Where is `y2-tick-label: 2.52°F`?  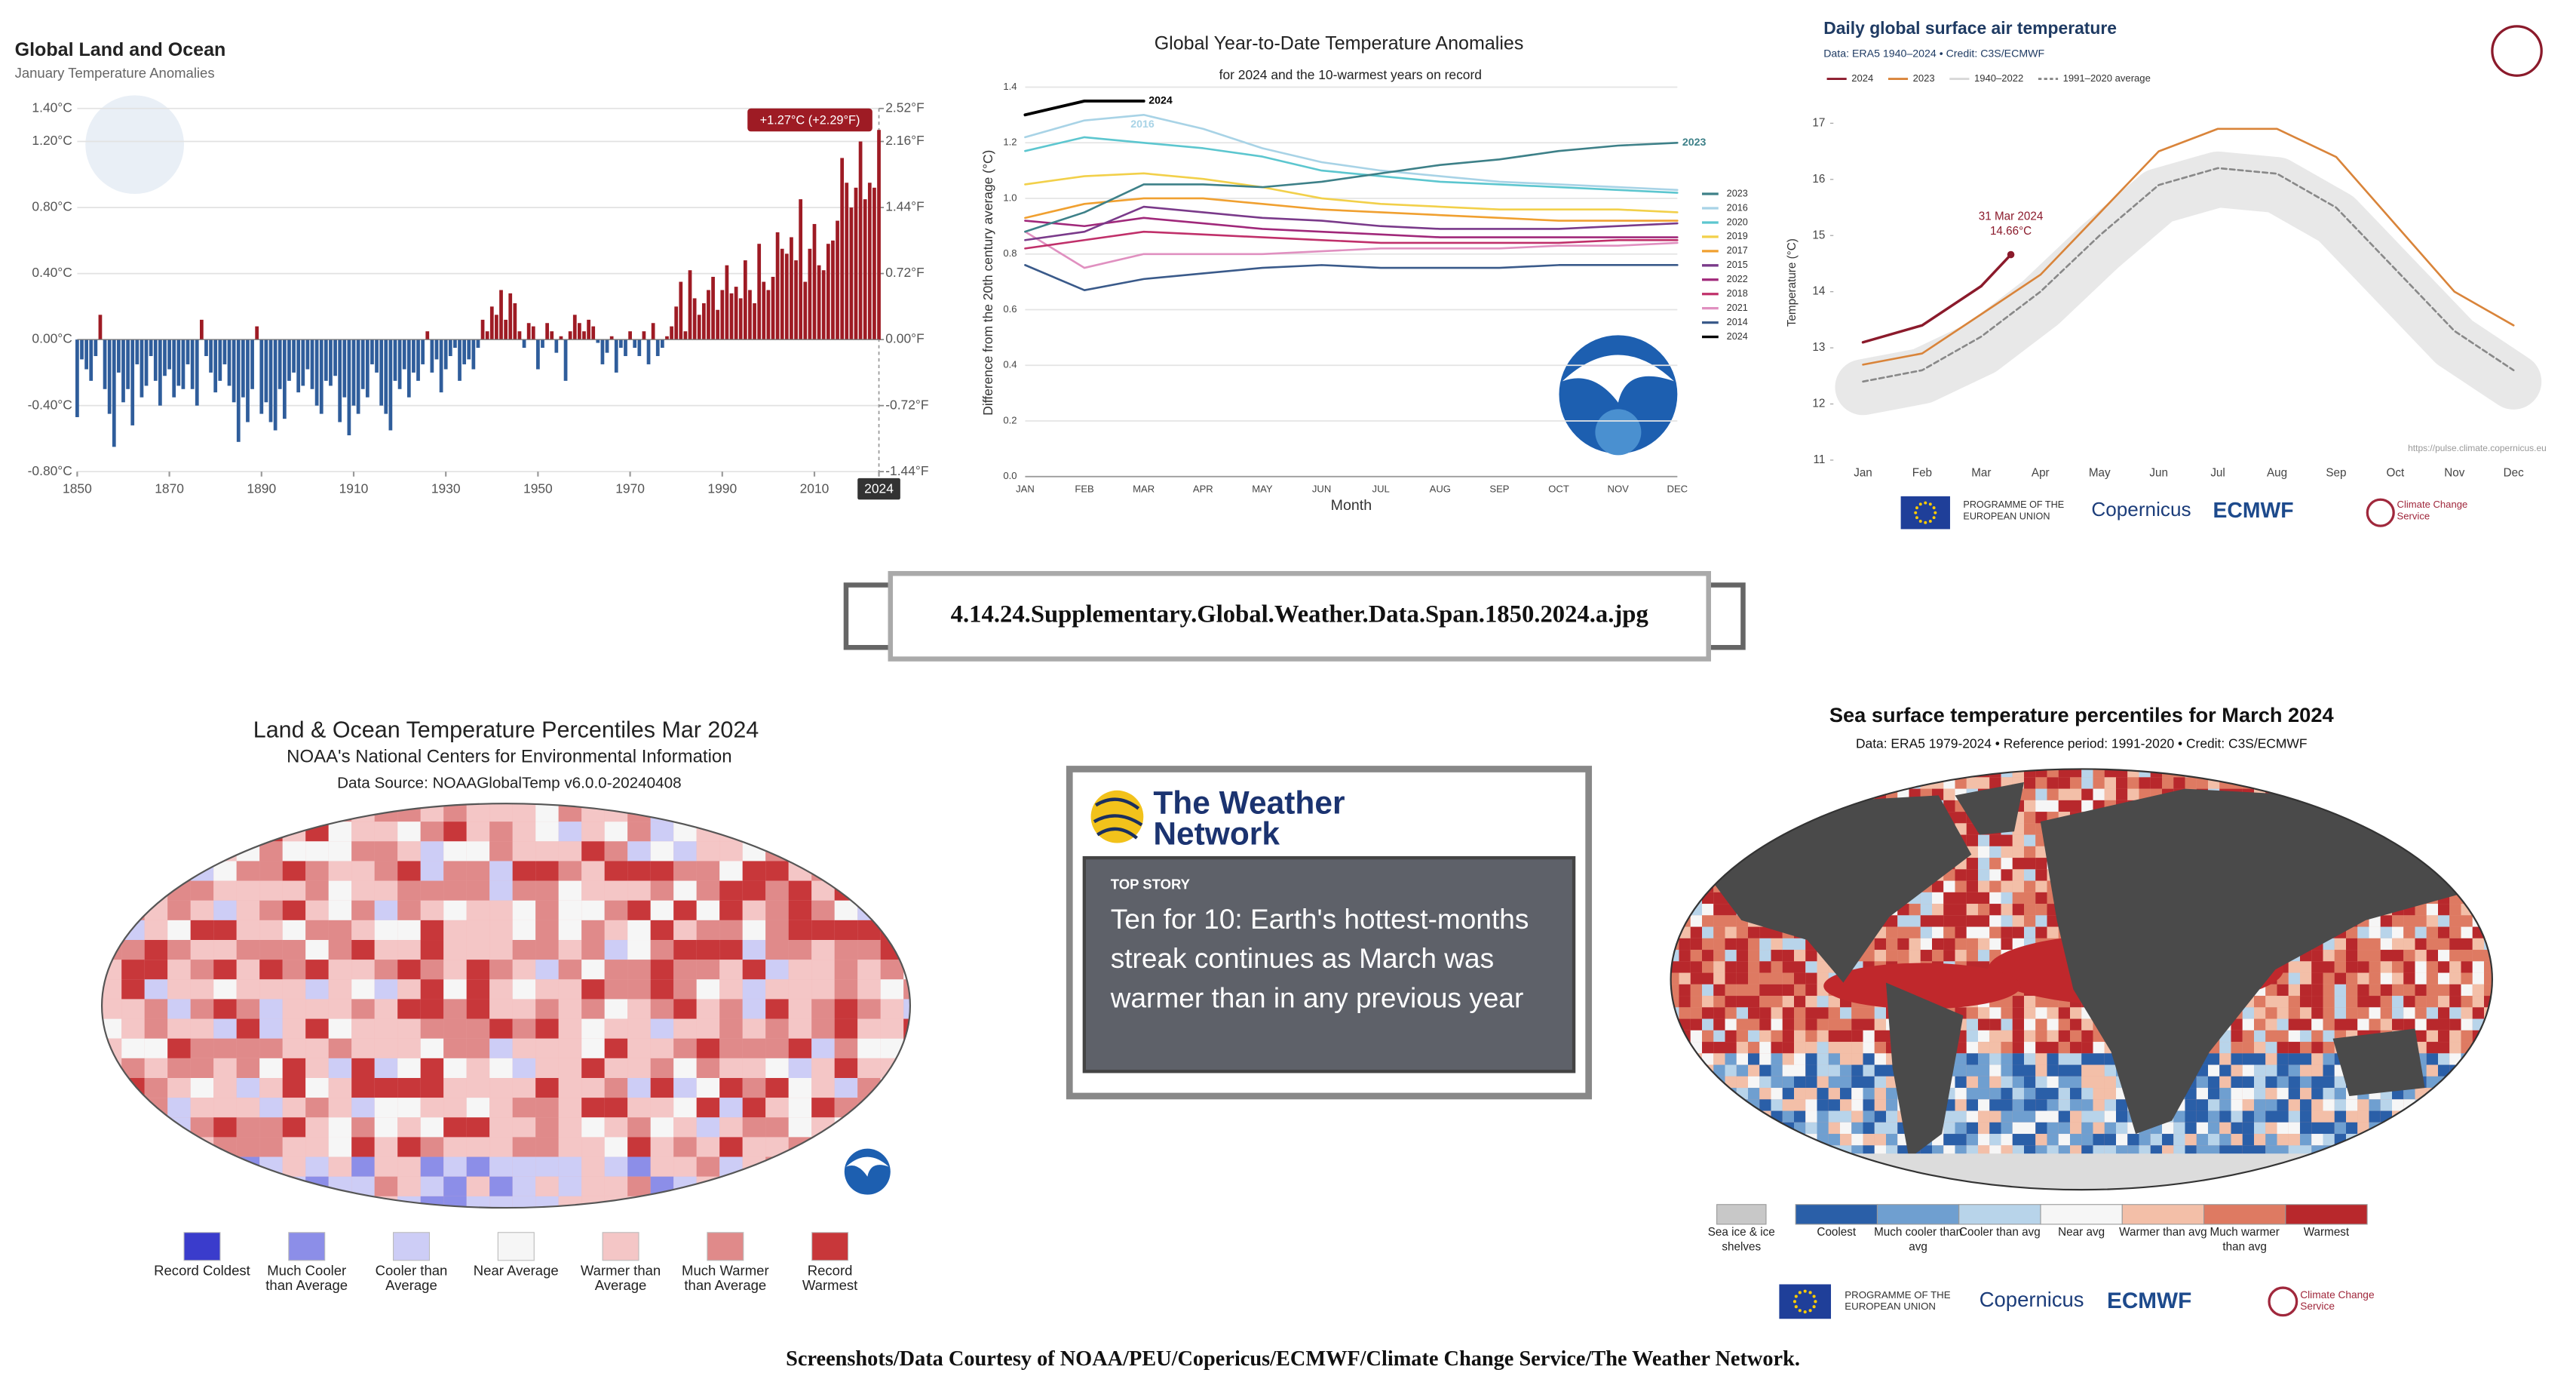
y2-tick-label: 2.52°F is located at coordinates (904, 107).